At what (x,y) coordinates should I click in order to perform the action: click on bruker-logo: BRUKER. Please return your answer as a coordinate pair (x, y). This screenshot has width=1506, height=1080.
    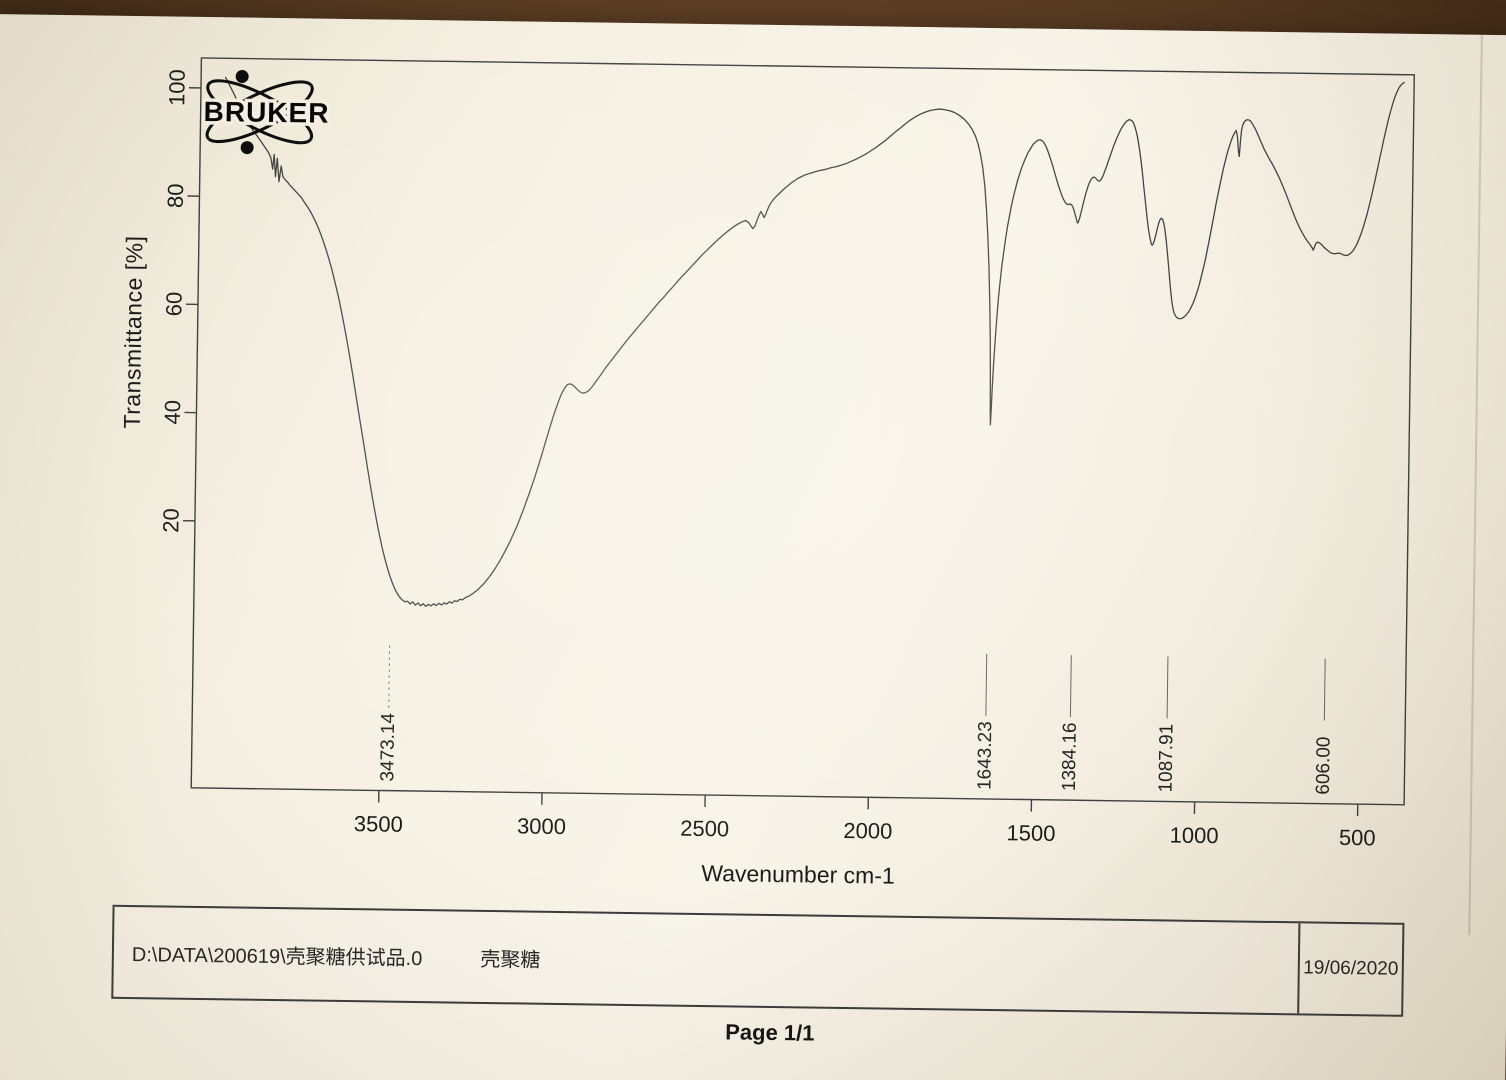
    Looking at the image, I should click on (266, 112).